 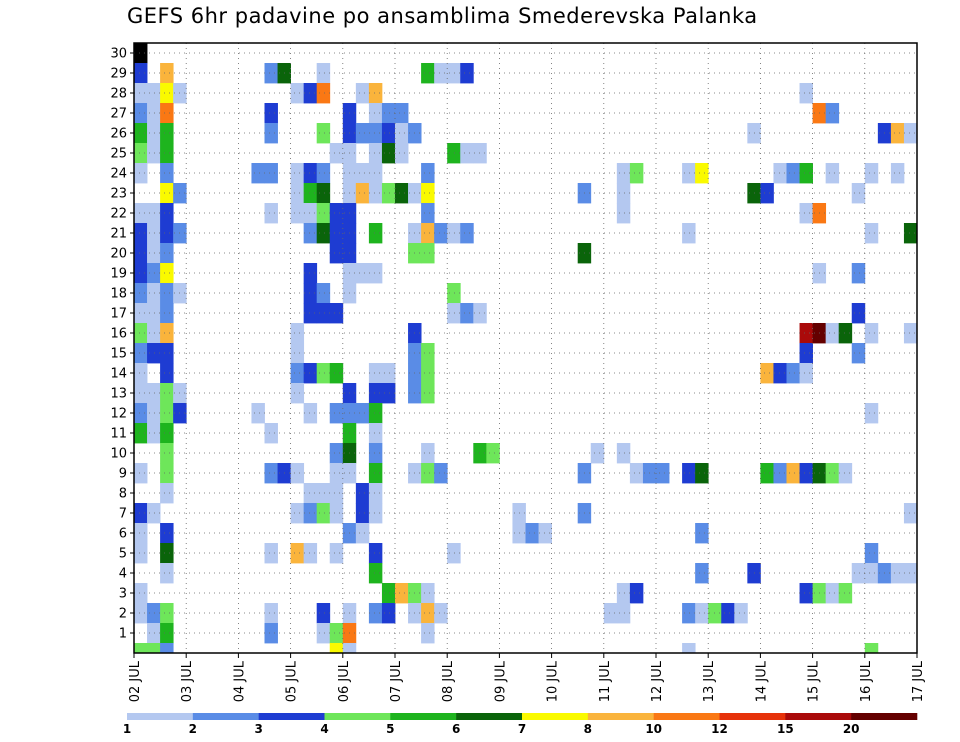 I want to click on colorbar-label: 5, so click(x=390, y=729).